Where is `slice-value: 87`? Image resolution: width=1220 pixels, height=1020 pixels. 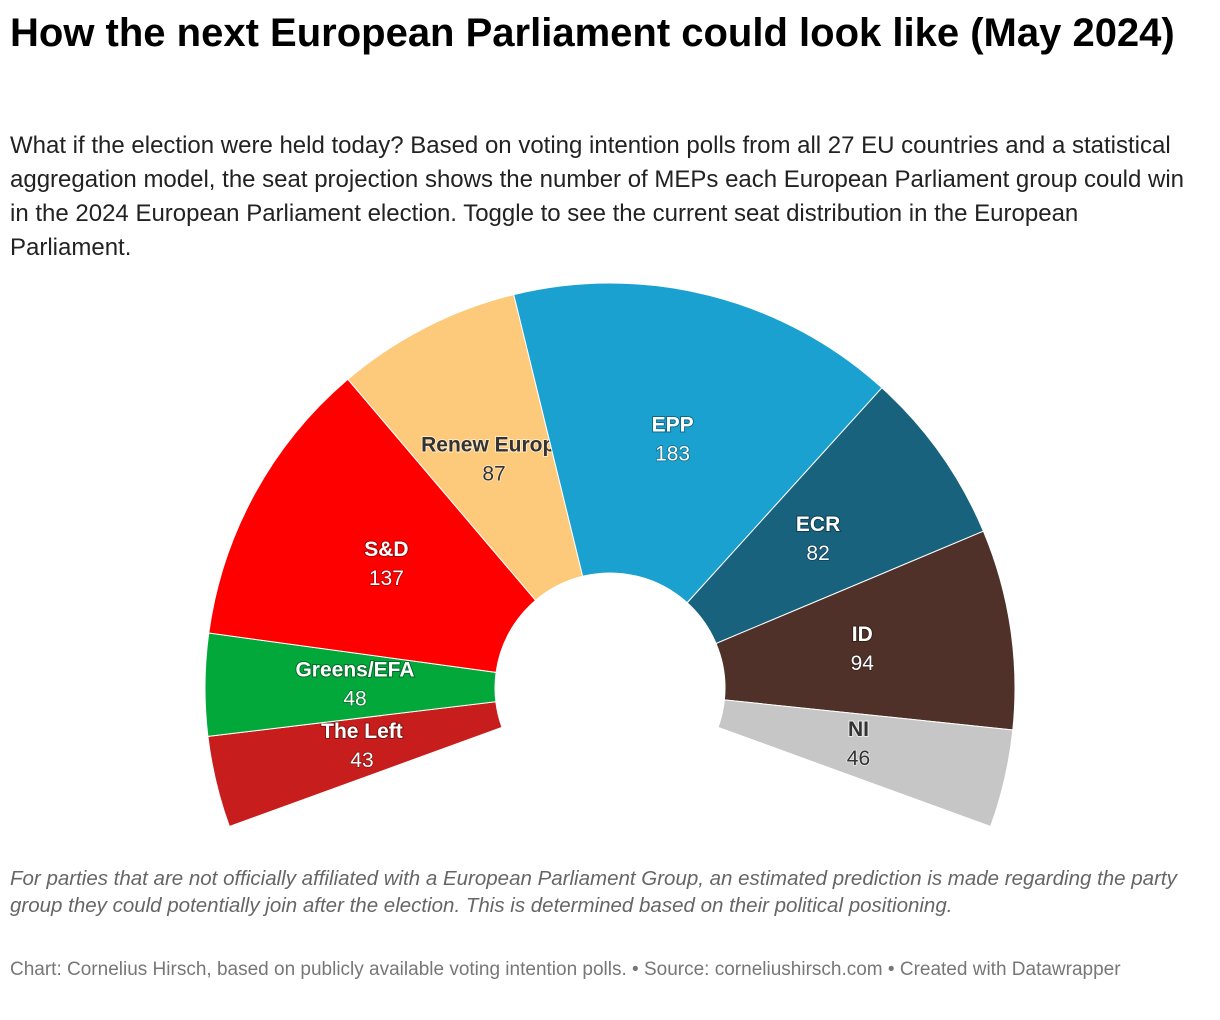 slice-value: 87 is located at coordinates (493, 473).